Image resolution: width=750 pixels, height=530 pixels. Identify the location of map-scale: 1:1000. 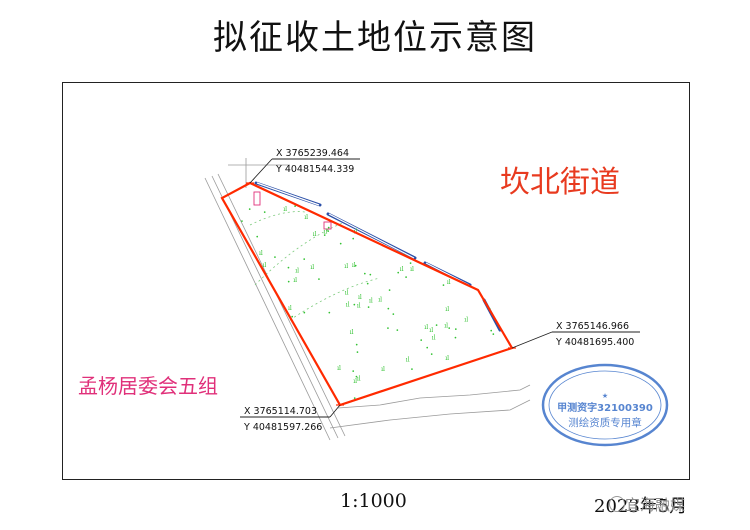
(373, 501).